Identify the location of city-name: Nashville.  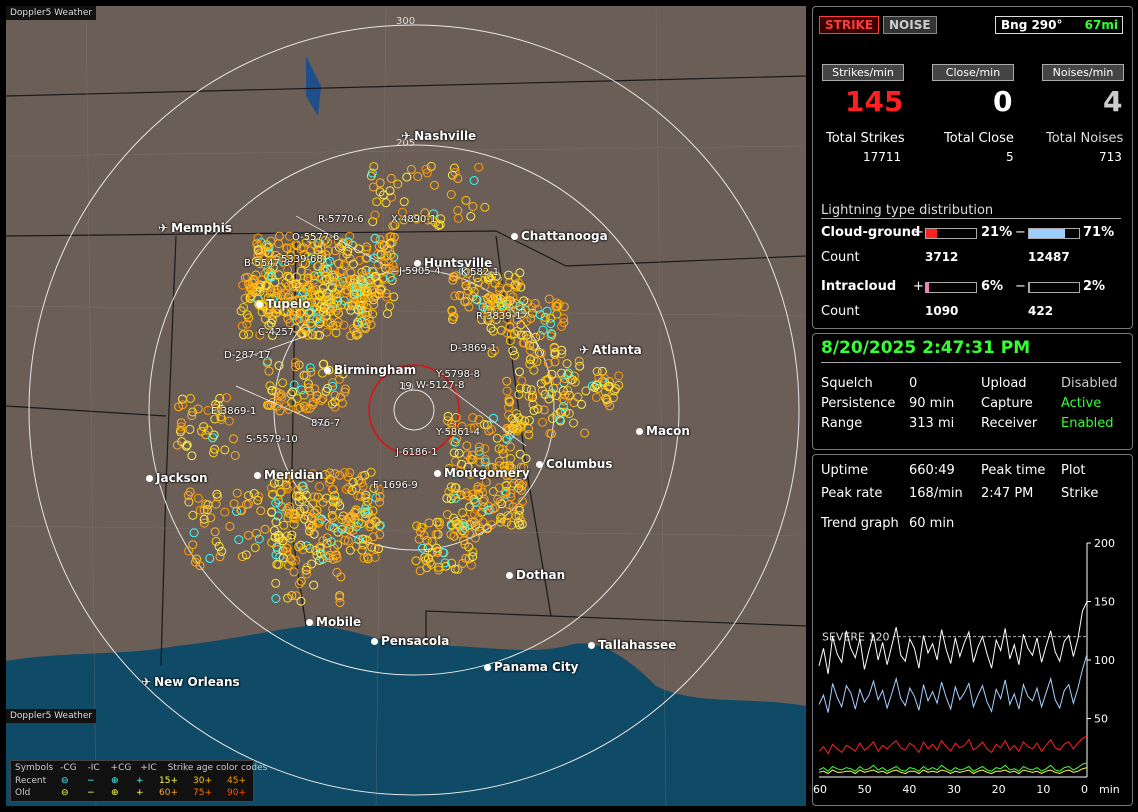
(445, 136).